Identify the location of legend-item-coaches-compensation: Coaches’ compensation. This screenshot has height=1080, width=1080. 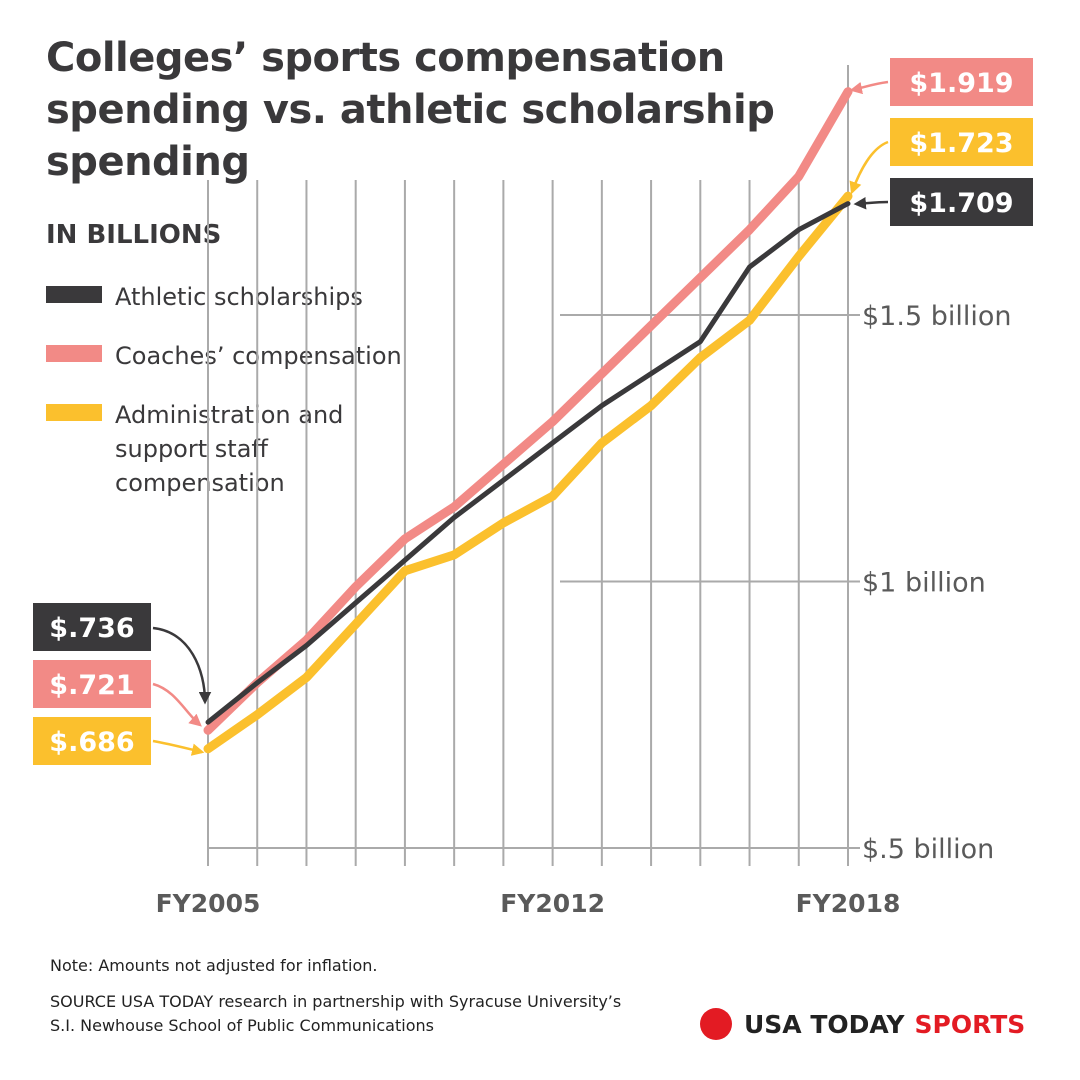
(230, 356).